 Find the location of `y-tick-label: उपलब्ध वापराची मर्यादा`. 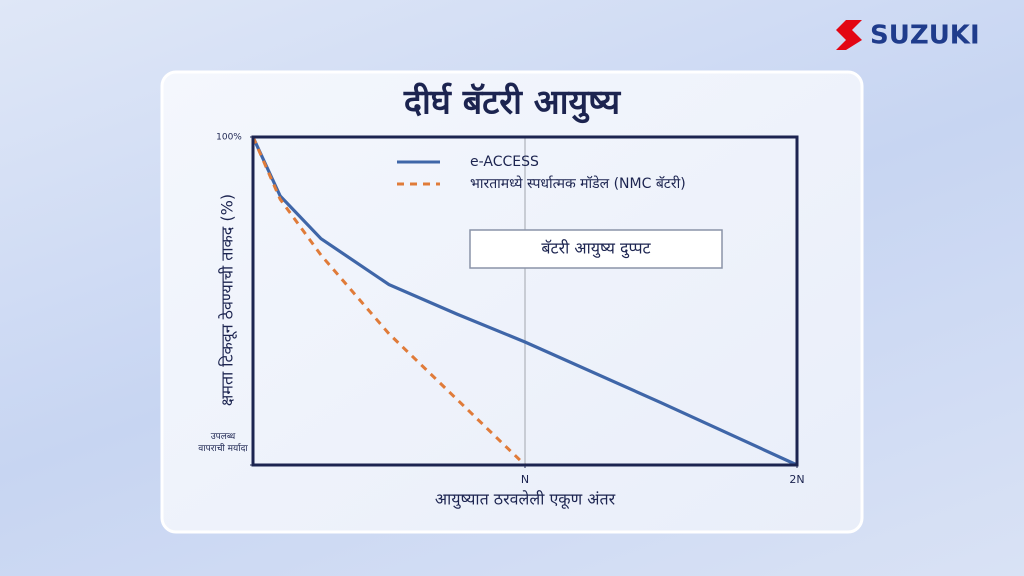

y-tick-label: उपलब्ध वापराची मर्यादा is located at coordinates (223, 443).